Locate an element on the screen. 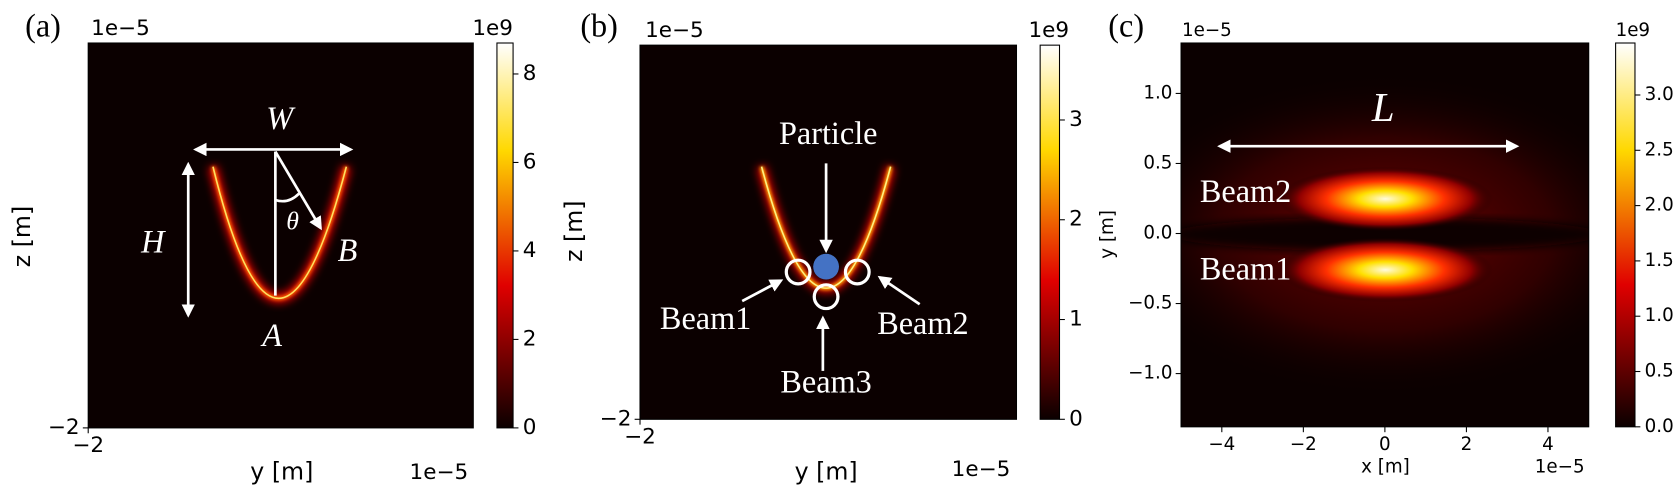 This screenshot has width=1678, height=501. y-axis-label: y [m] is located at coordinates (1107, 234).